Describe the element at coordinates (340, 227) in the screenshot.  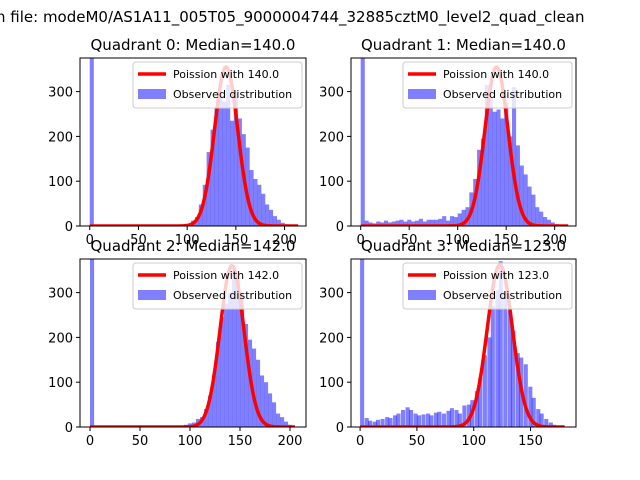
I see `y-tick-label: 0` at that location.